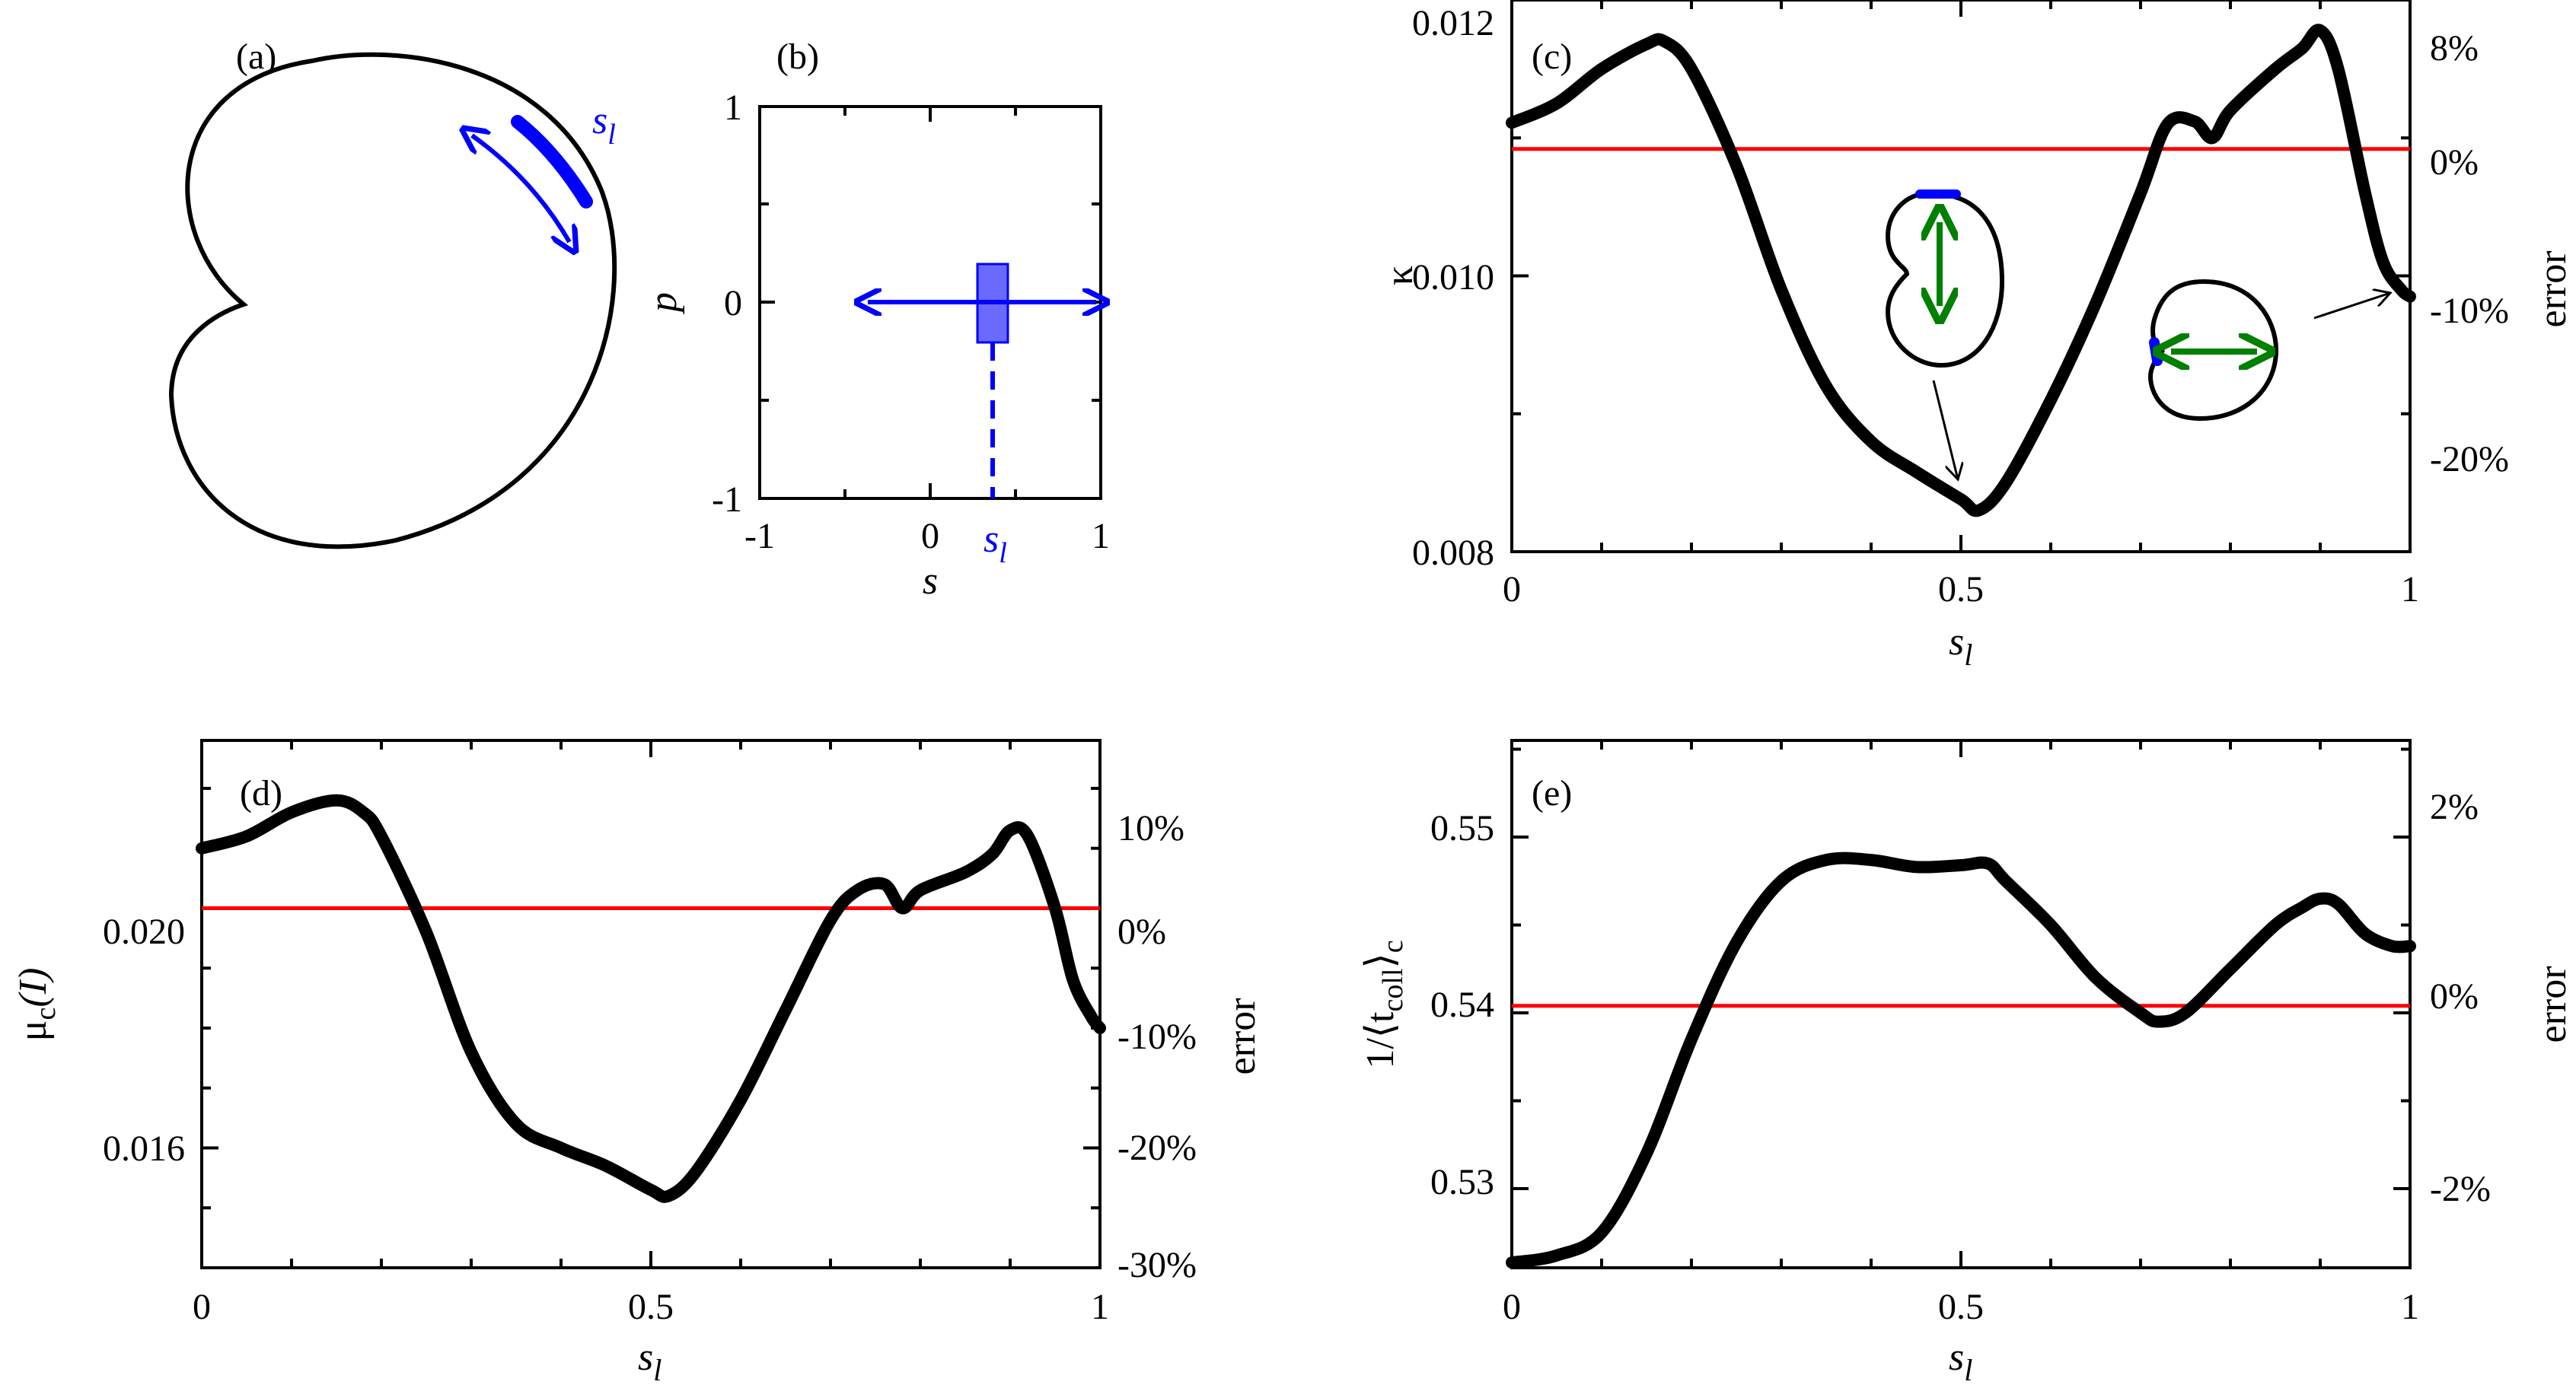  What do you see at coordinates (2454, 807) in the screenshot?
I see `panel-e-y2tick: 2%` at bounding box center [2454, 807].